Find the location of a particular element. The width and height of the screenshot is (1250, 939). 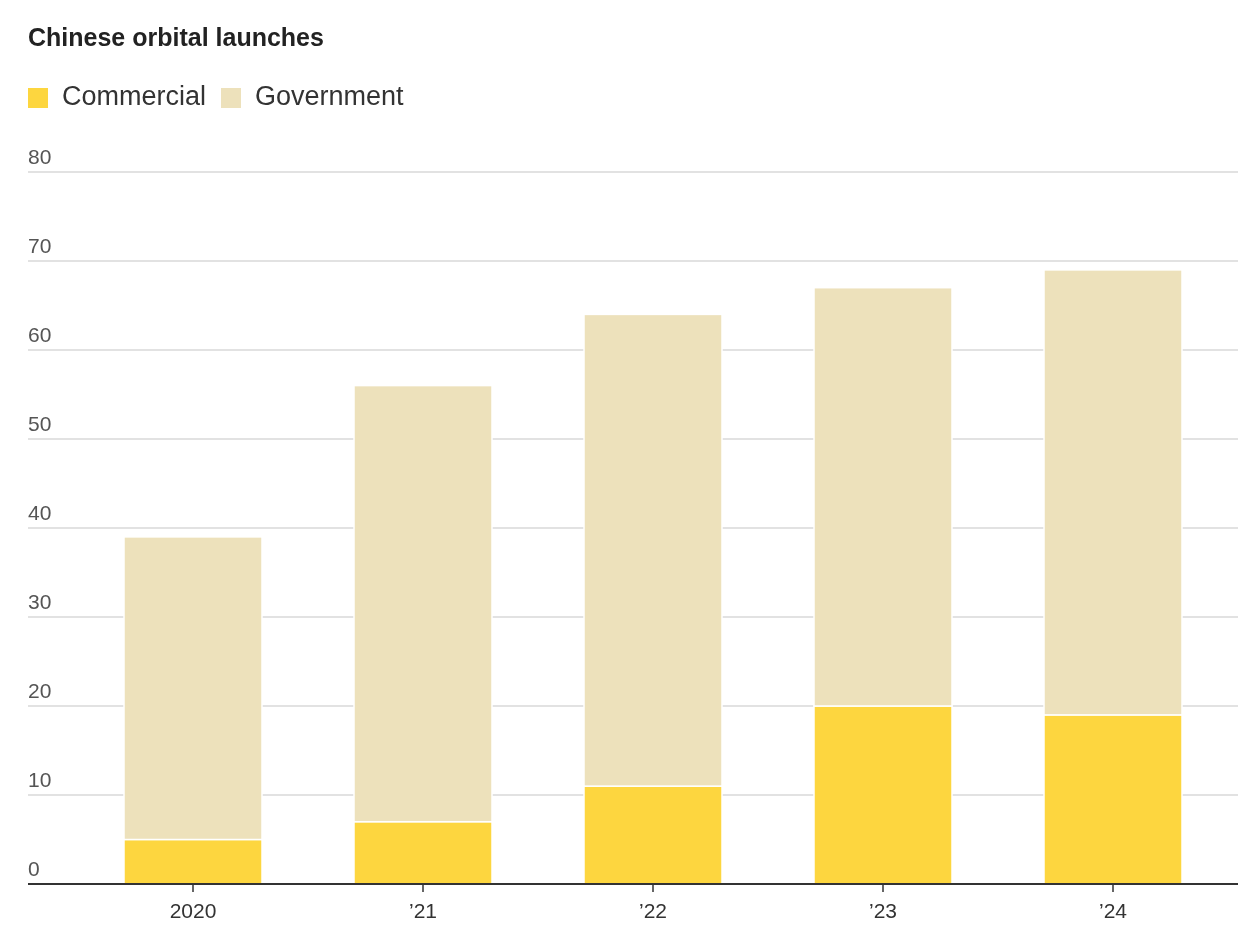

y-tick-label: 60 is located at coordinates (40, 334).